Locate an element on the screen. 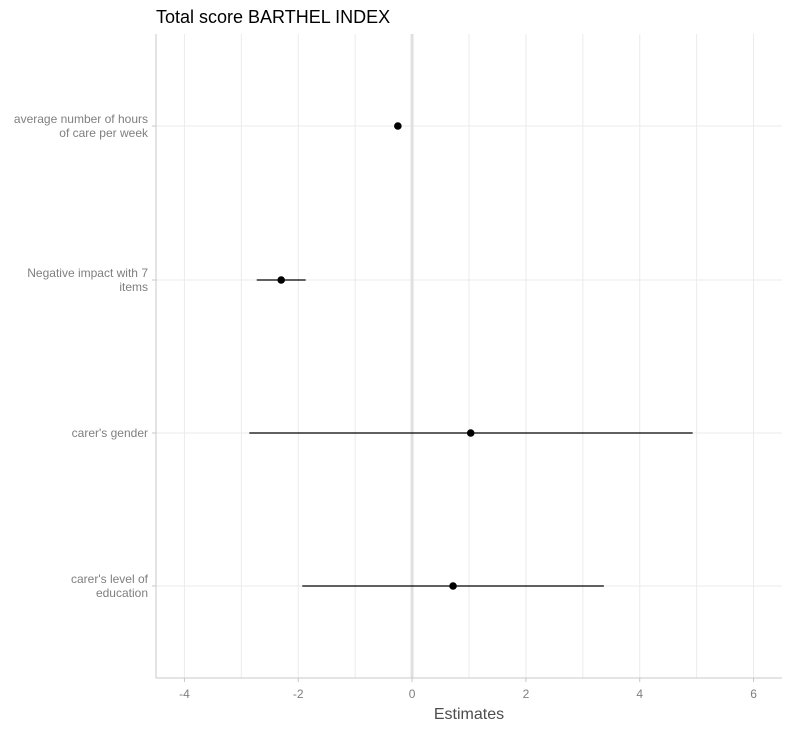 The image size is (791, 733). y-tick-label-line: carer's gender is located at coordinates (110, 433).